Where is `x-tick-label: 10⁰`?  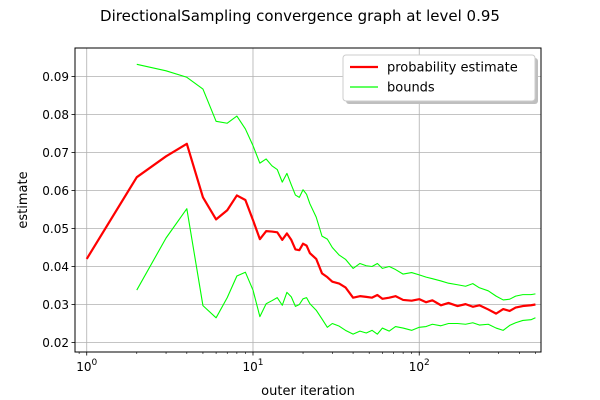
x-tick-label: 10⁰ is located at coordinates (86, 366).